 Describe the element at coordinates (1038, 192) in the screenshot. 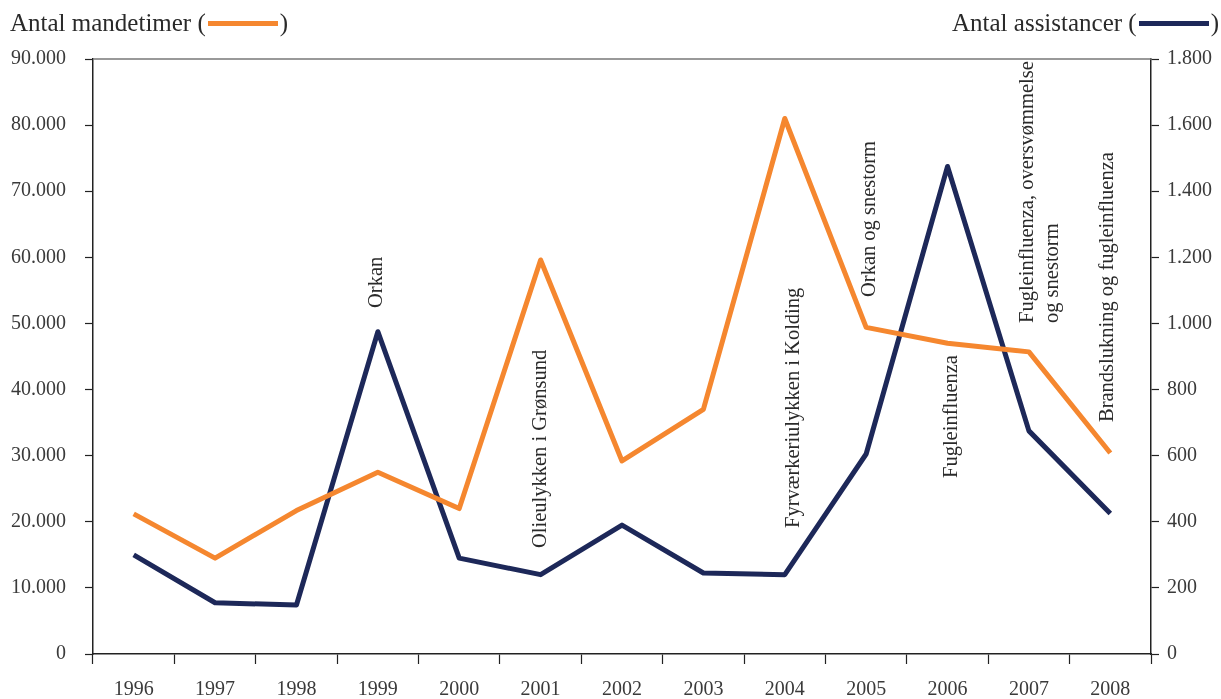

I see `annotation: Fugleinfluenza, oversvømmelse og snestorm` at that location.